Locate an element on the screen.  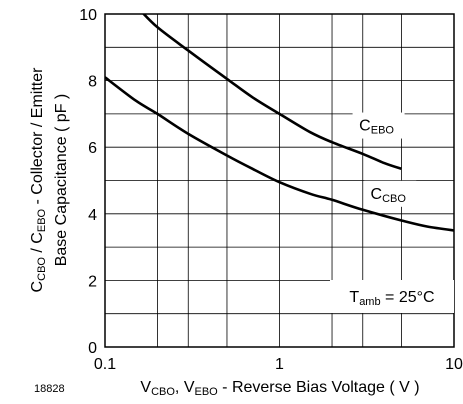
curve-label-c-cbo: CCBO is located at coordinates (389, 195).